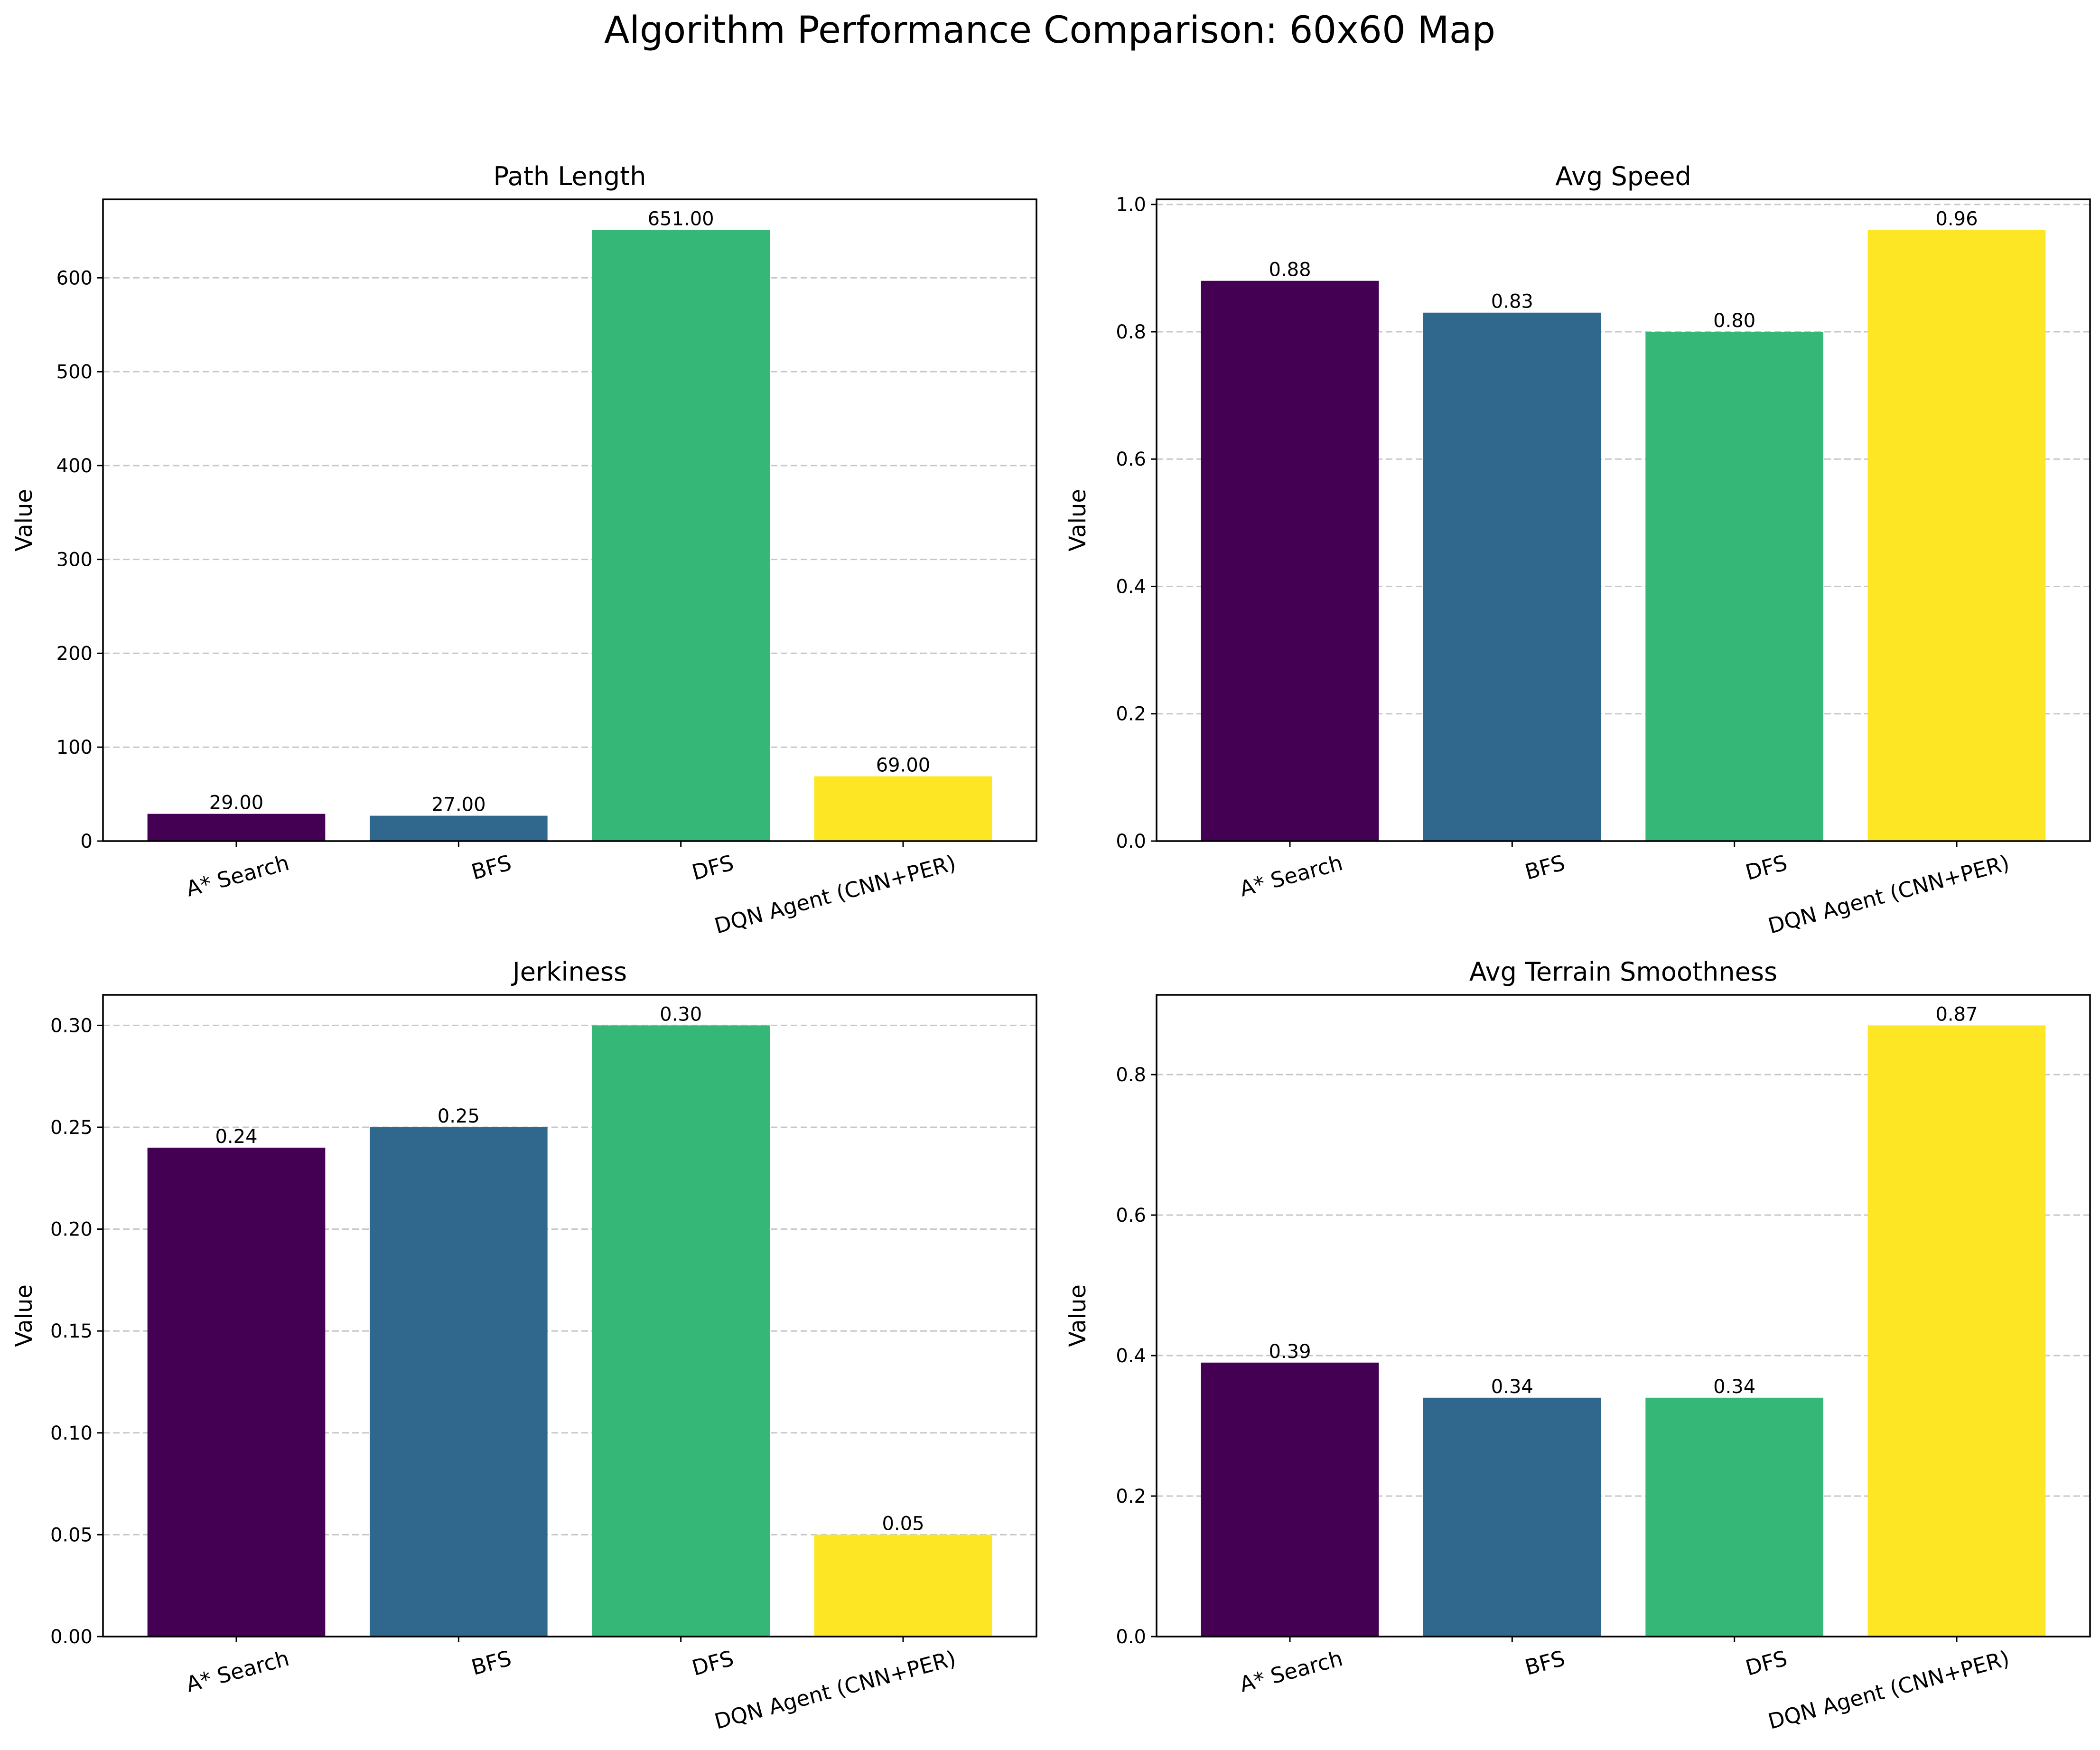  Describe the element at coordinates (71, 1026) in the screenshot. I see `y-tick-label: 0.30` at that location.